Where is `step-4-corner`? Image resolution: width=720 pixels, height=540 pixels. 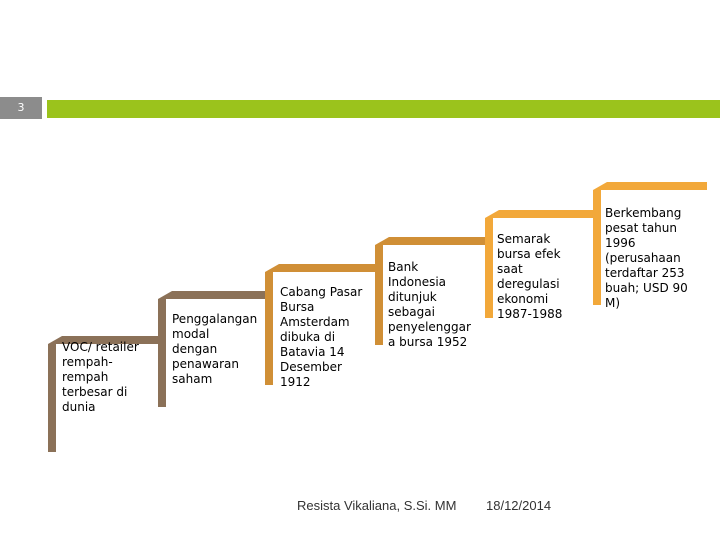
step-4-corner is located at coordinates (382, 241).